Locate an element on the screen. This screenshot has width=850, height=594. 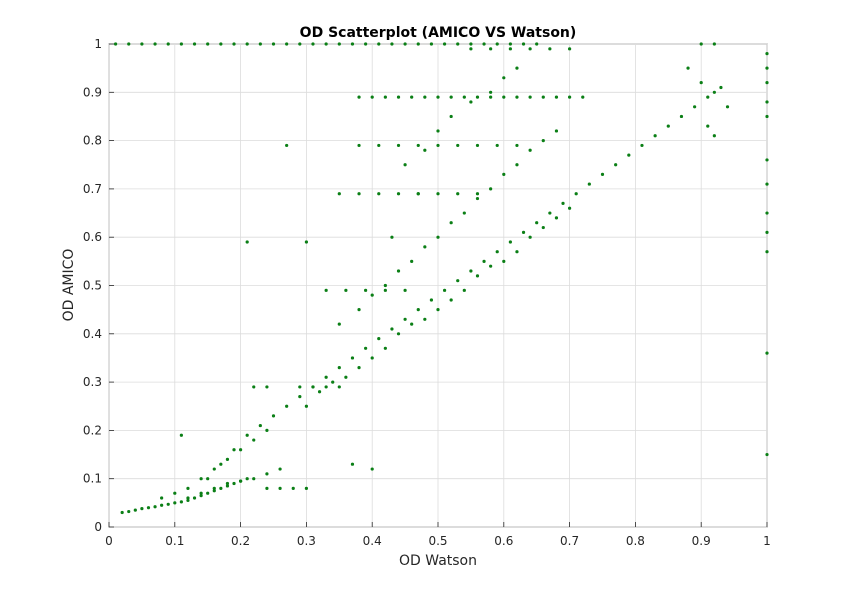
y-tick-label: 1 is located at coordinates (98, 44).